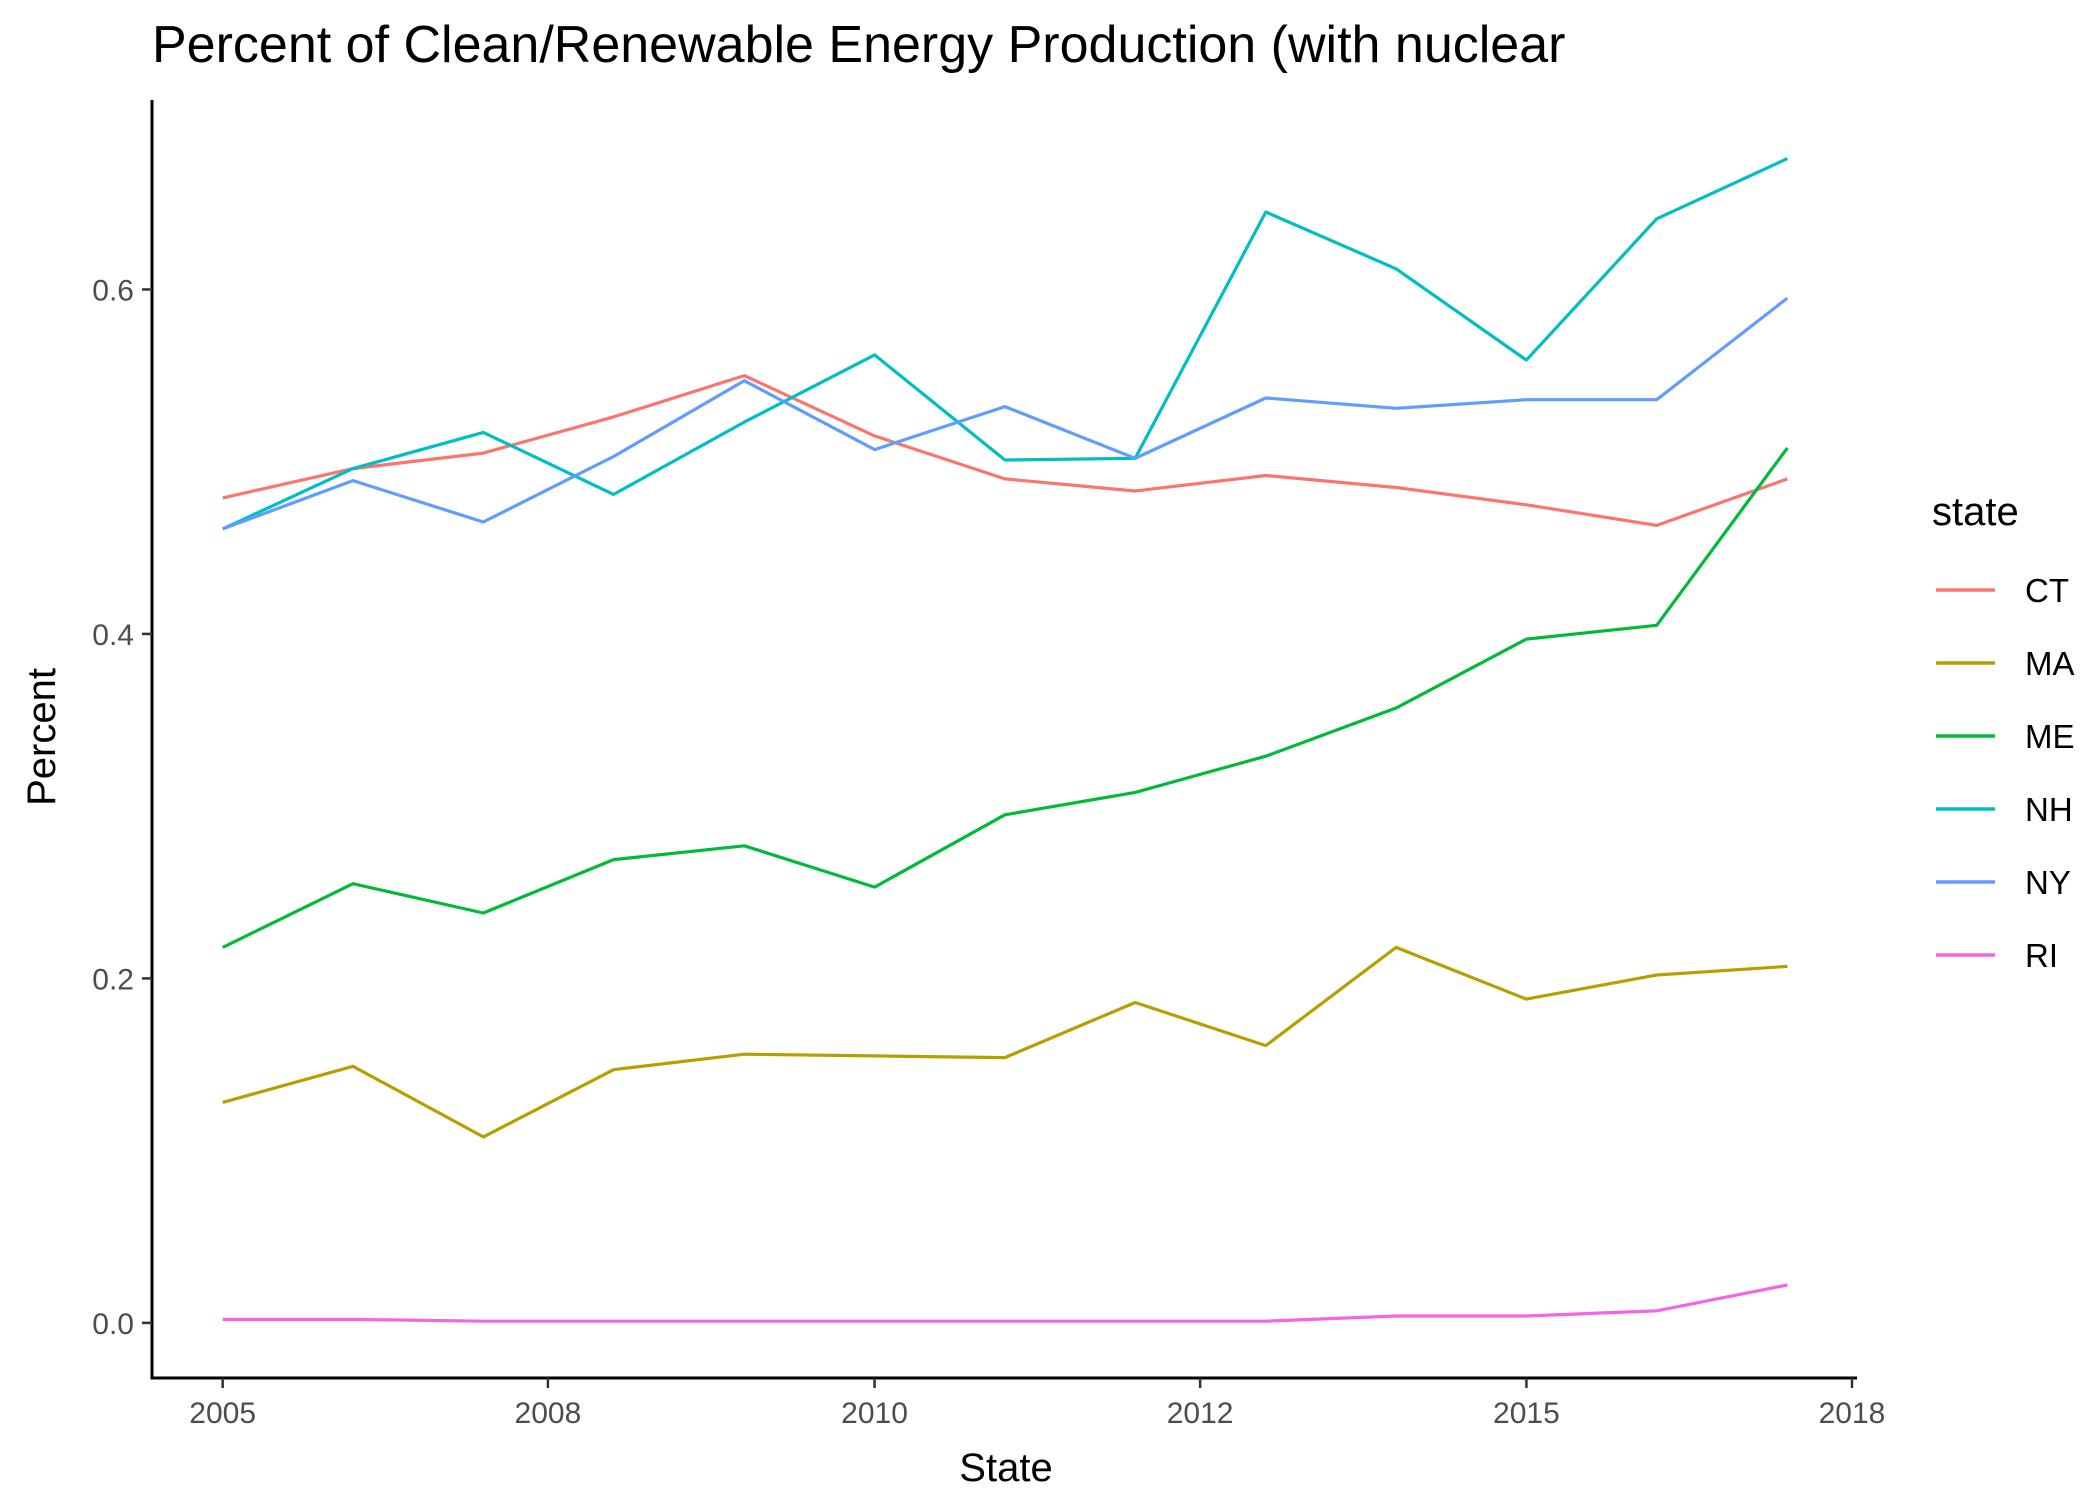  Describe the element at coordinates (2050, 663) in the screenshot. I see `legend-label: MA` at that location.